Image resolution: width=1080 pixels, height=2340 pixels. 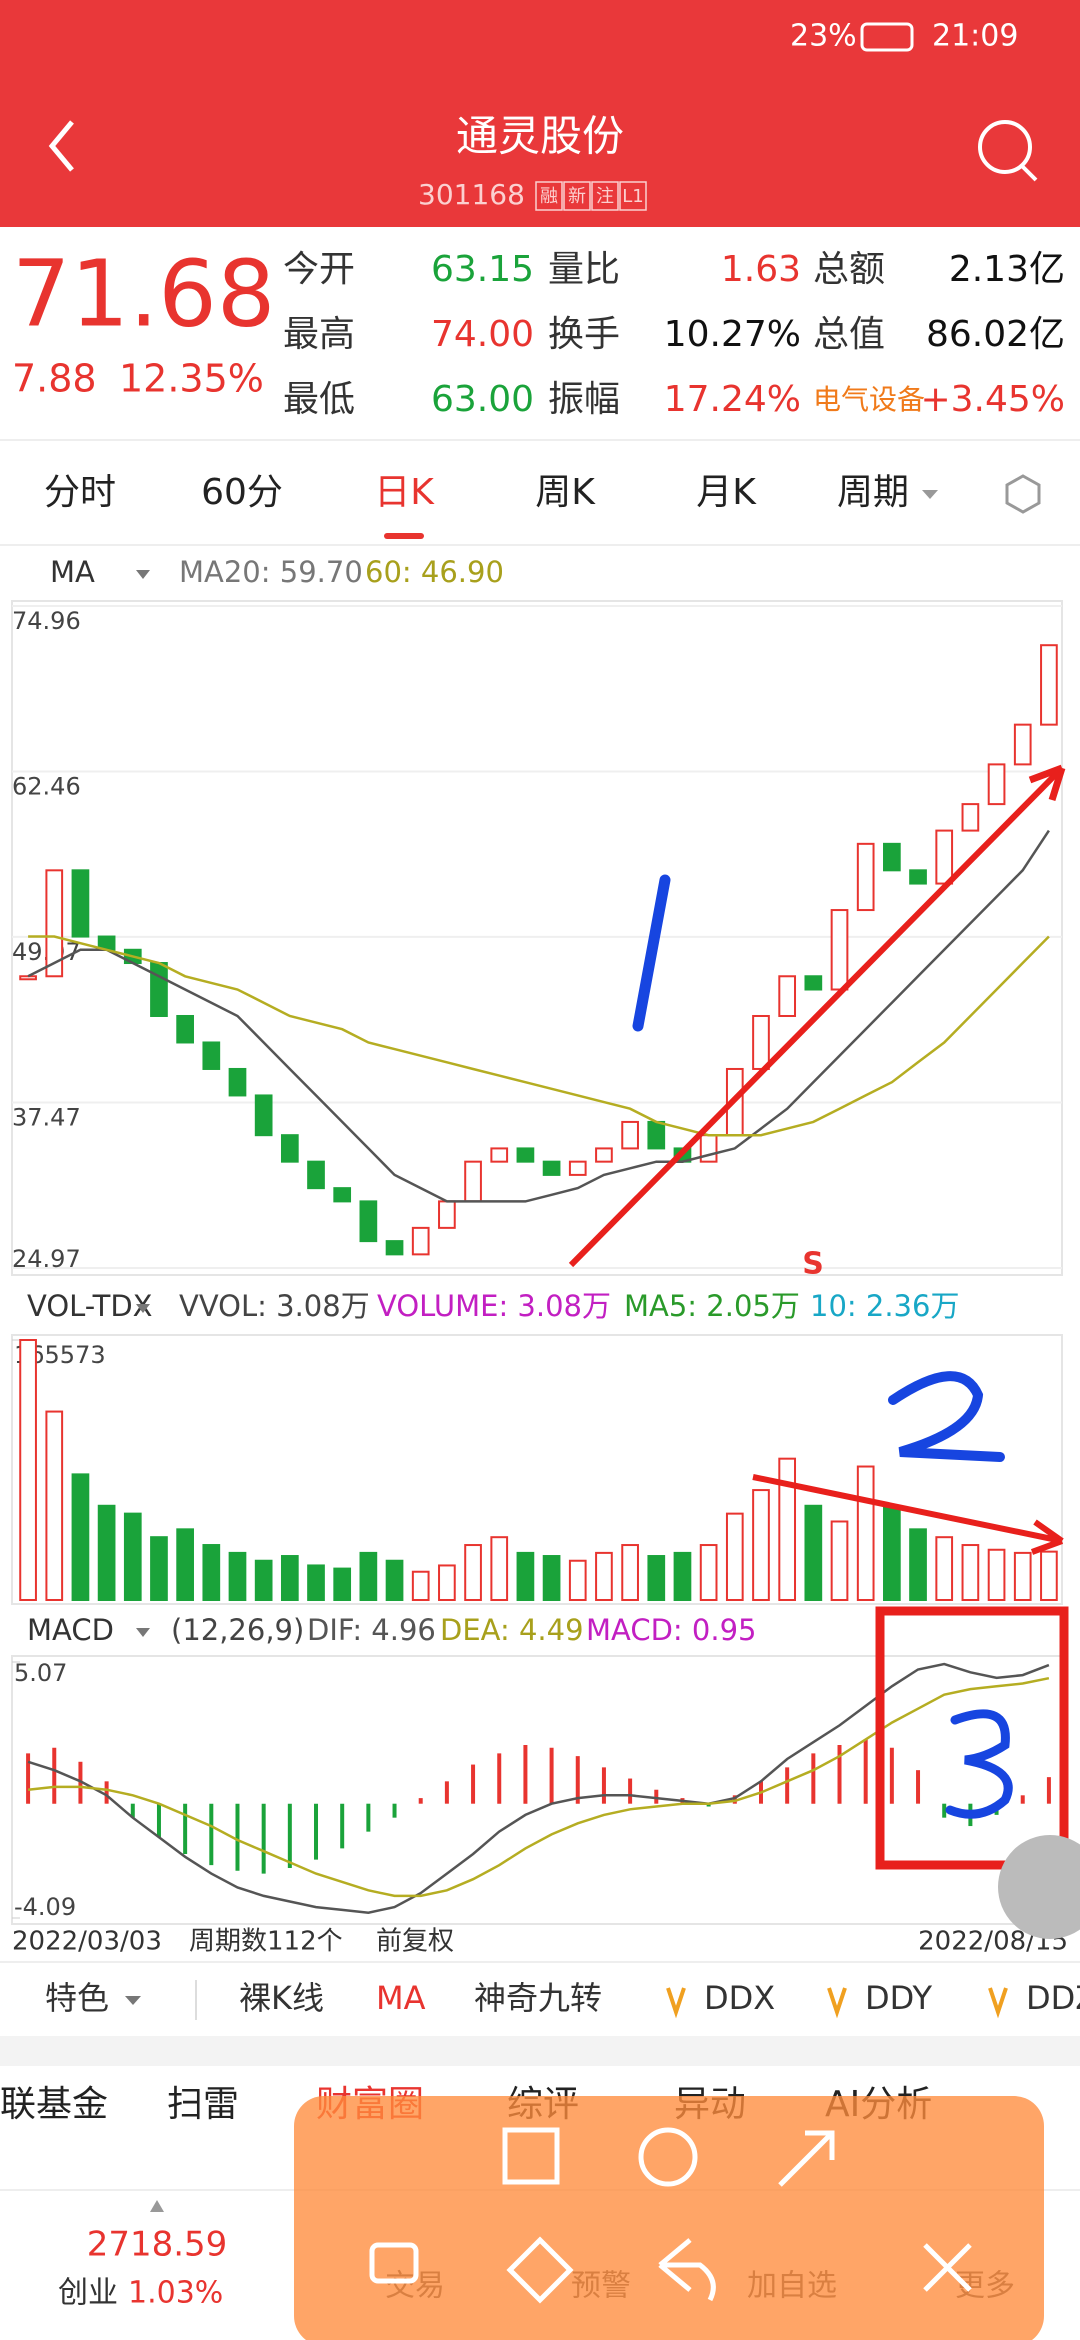 I want to click on badge: L1, so click(x=632, y=196).